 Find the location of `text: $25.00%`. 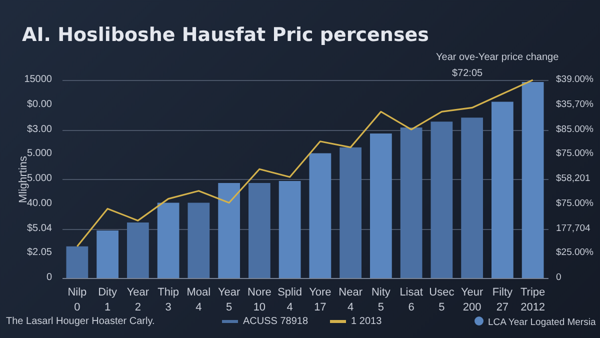

text: $25.00% is located at coordinates (575, 253).